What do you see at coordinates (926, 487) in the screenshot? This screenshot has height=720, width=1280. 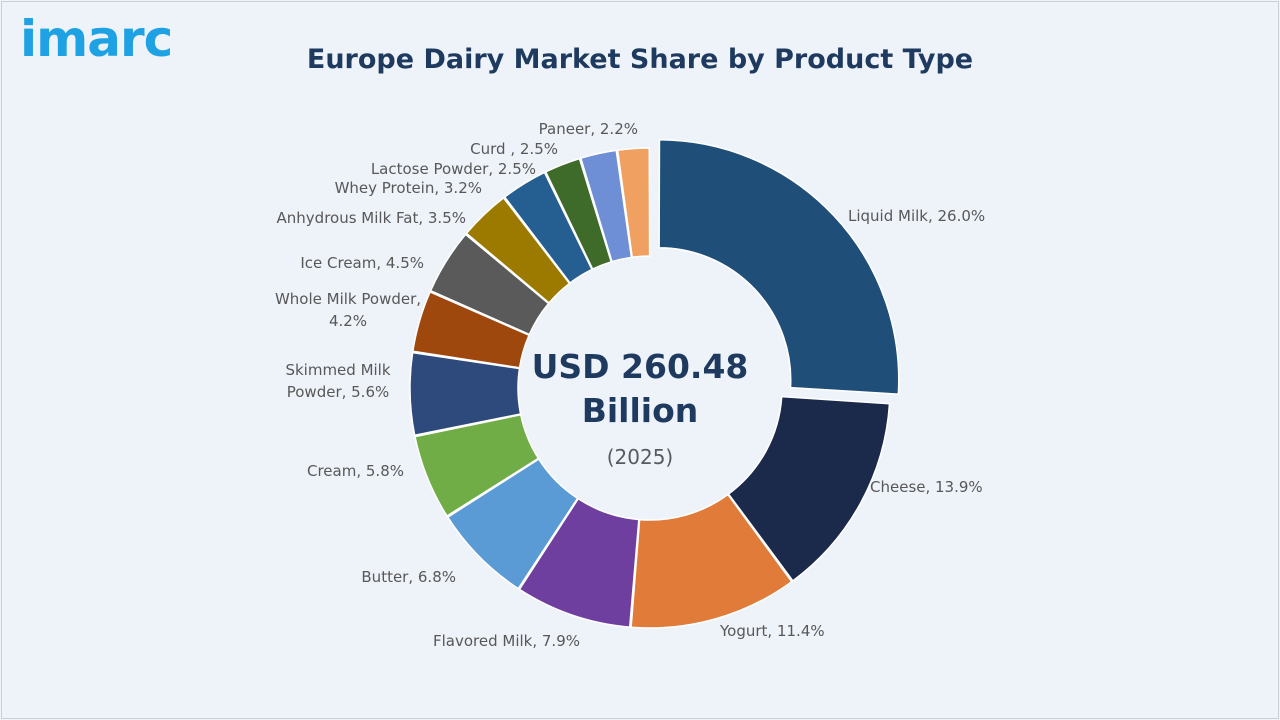 I see `slice-label: Cheese, 13.9%` at bounding box center [926, 487].